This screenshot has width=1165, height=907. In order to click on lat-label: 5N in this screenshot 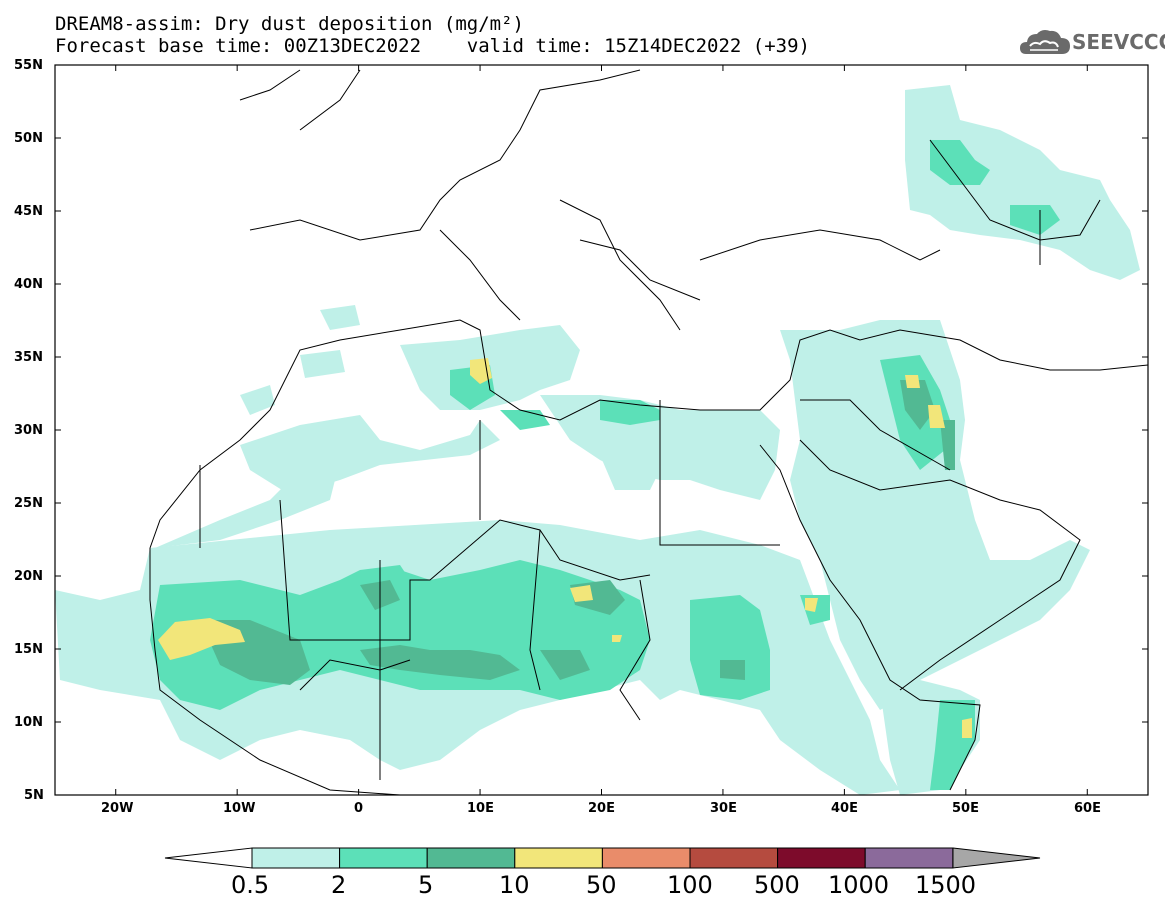, I will do `click(34, 795)`.